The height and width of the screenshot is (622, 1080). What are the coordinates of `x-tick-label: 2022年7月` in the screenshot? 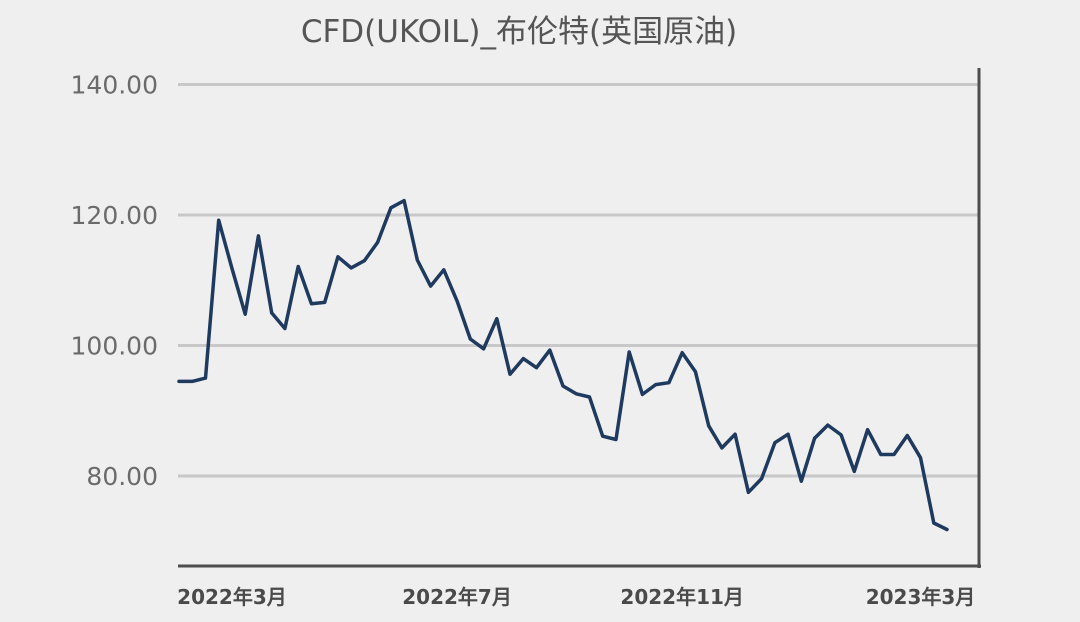 It's located at (457, 597).